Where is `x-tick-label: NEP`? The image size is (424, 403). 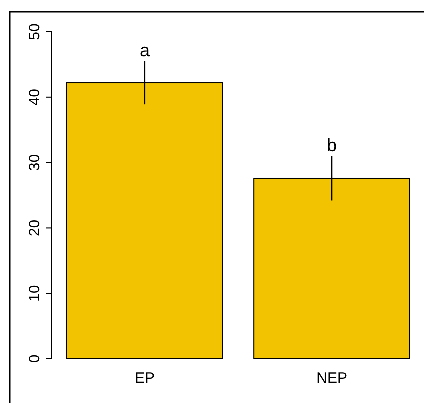 x-tick-label: NEP is located at coordinates (332, 378).